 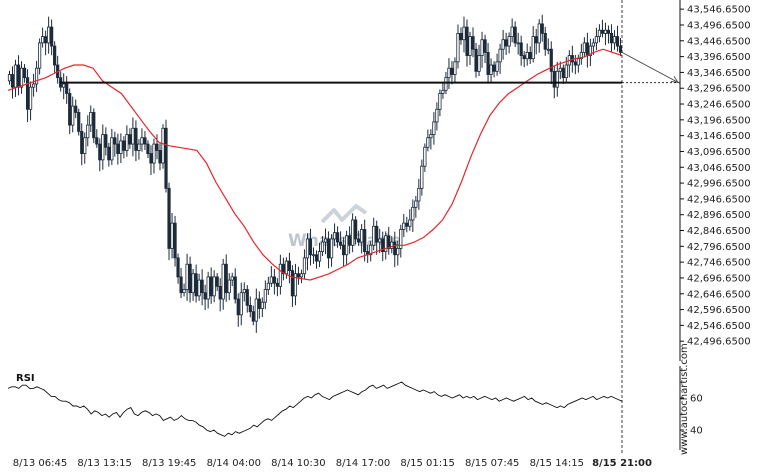 I want to click on price-tick-label: 42,596.6500, so click(x=719, y=310).